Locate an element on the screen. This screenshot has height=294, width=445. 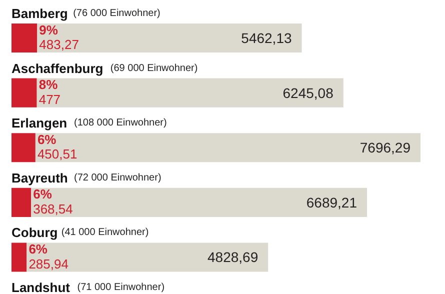
total-label: 5462,13 is located at coordinates (266, 38).